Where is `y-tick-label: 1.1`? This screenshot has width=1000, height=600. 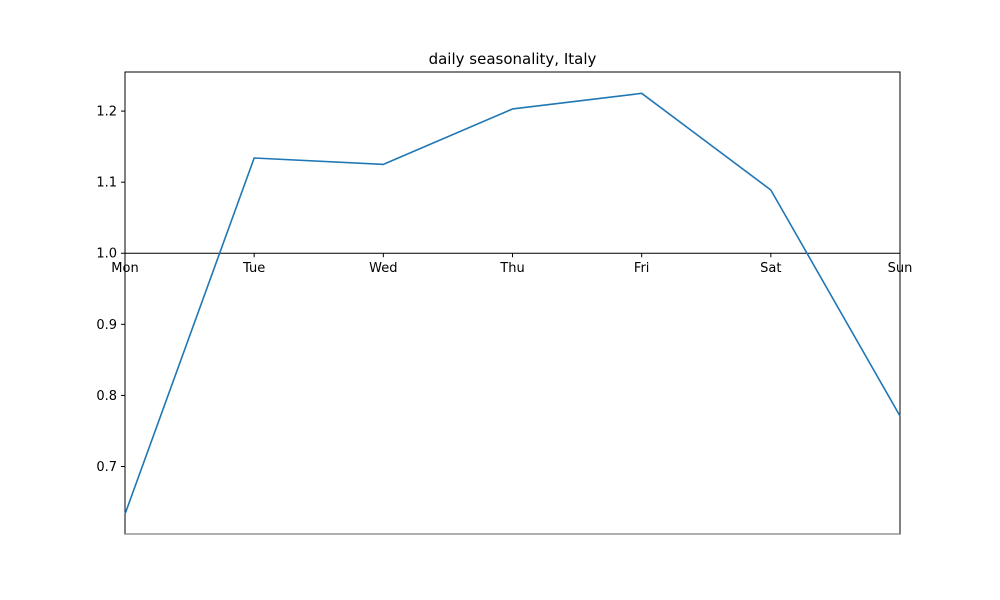 y-tick-label: 1.1 is located at coordinates (106, 183).